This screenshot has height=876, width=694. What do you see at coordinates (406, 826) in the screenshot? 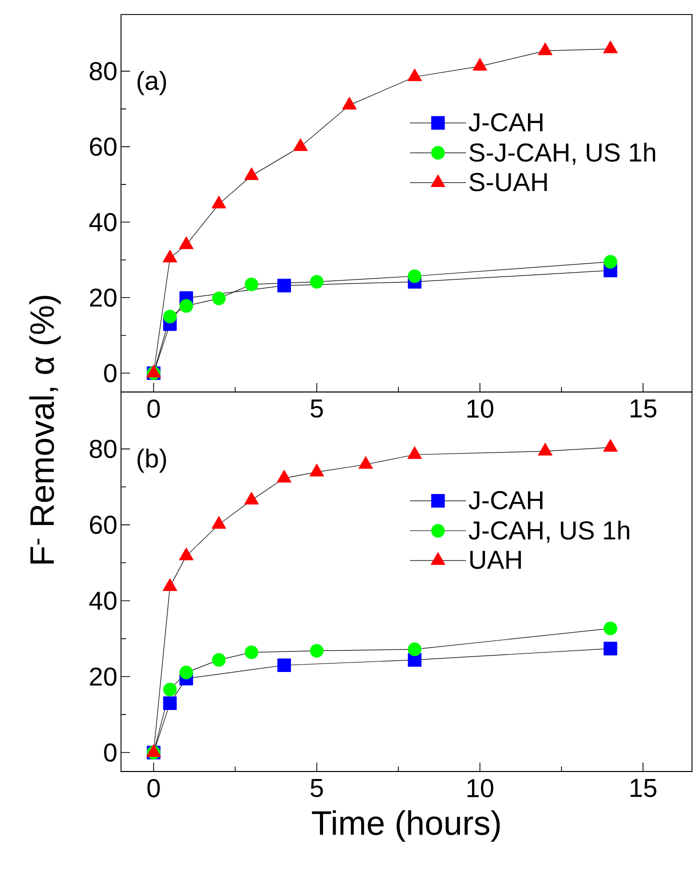
I see `x-axis-title: Time (hours)` at bounding box center [406, 826].